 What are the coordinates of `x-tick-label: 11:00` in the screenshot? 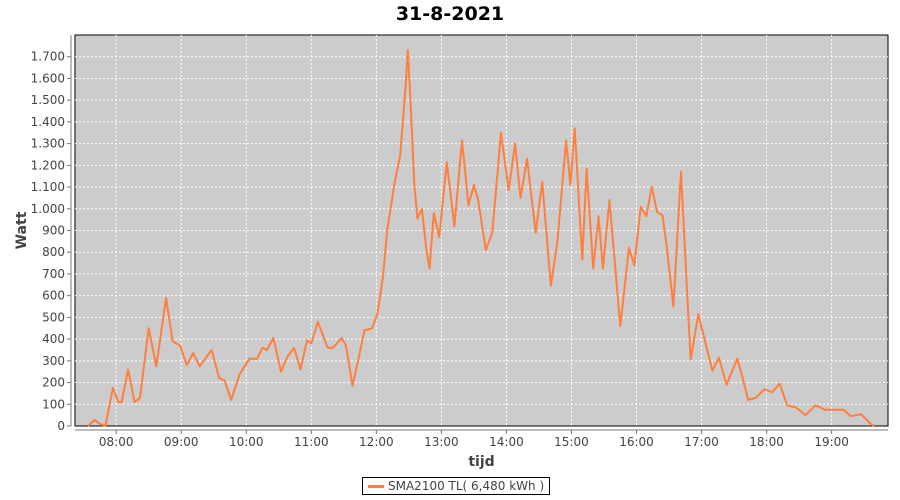 It's located at (311, 442).